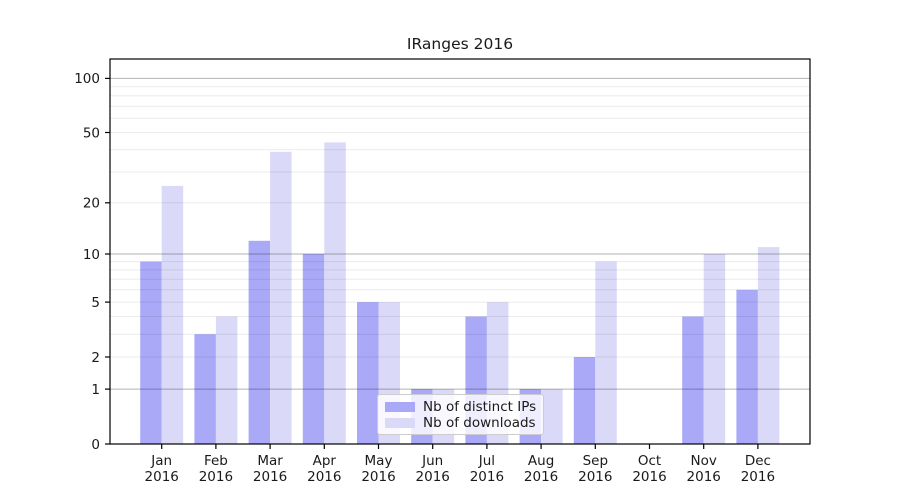 Image resolution: width=900 pixels, height=500 pixels. What do you see at coordinates (704, 469) in the screenshot?
I see `x-tick-label-nov-2016: Nov 2016` at bounding box center [704, 469].